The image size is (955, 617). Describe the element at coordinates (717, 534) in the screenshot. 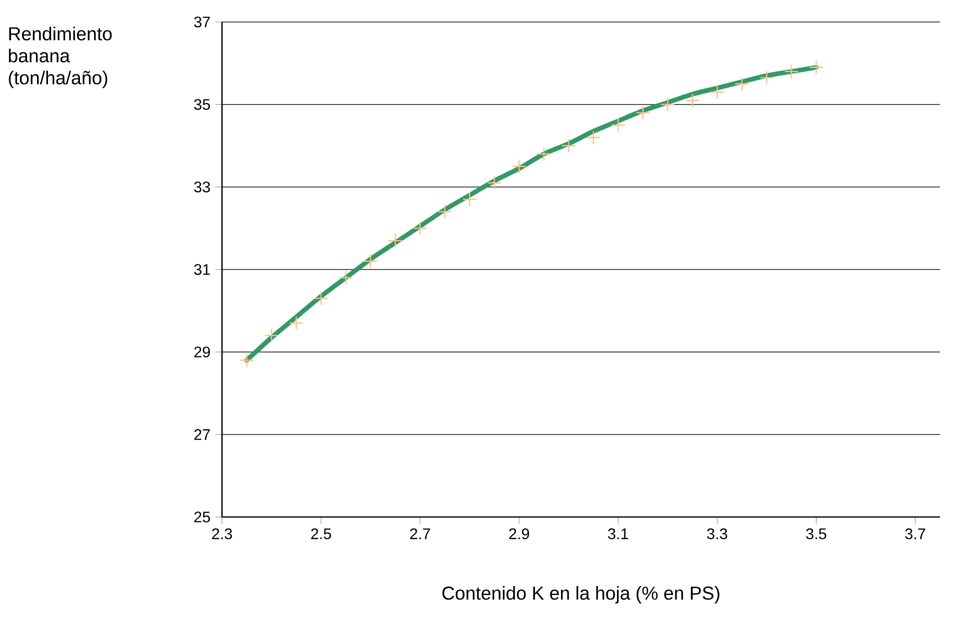

I see `x-tick-label: 3.3` at that location.